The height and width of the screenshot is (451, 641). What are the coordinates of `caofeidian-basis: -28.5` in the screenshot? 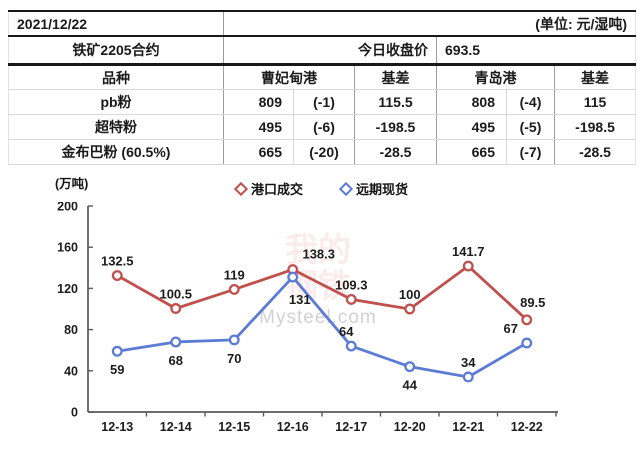 It's located at (395, 152).